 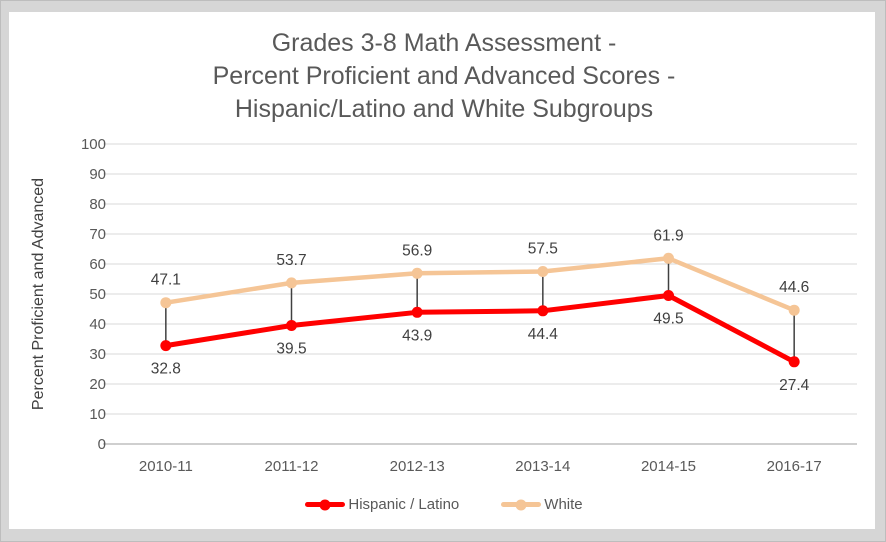 What do you see at coordinates (102, 444) in the screenshot?
I see `y-tick-label: 0` at bounding box center [102, 444].